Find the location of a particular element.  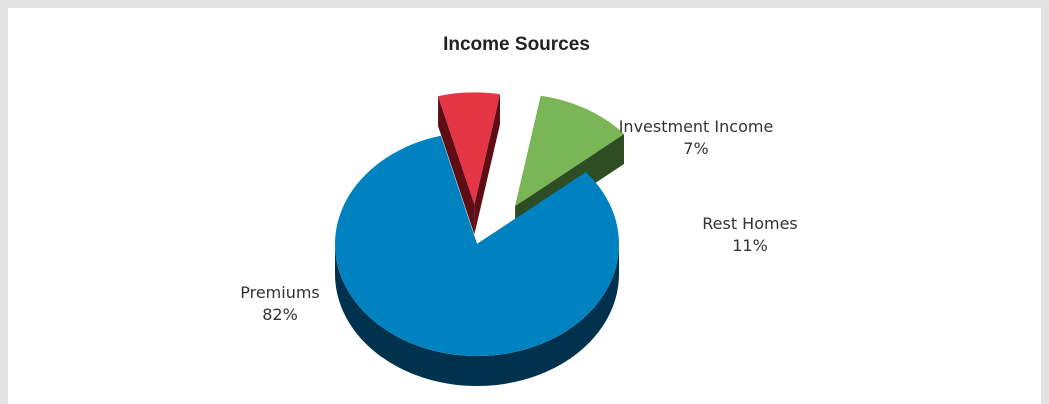

slice-wall-end-investment-income is located at coordinates (487, 164).